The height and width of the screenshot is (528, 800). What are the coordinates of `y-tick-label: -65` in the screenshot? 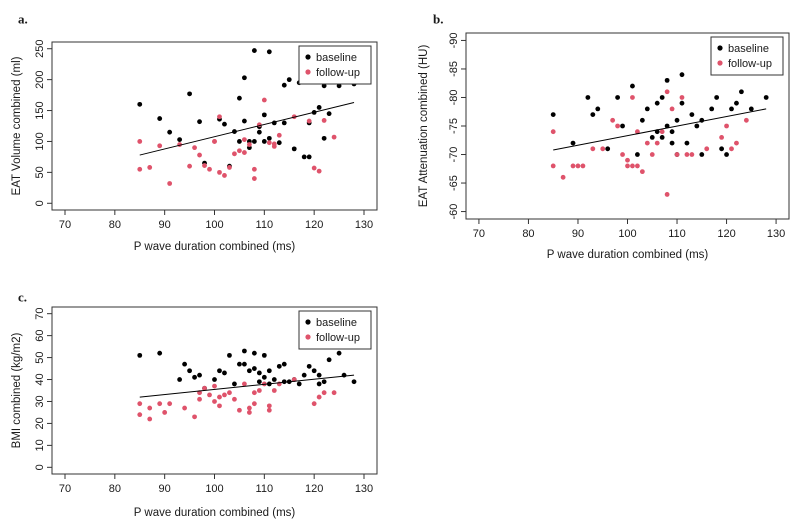 It's located at (454, 183).